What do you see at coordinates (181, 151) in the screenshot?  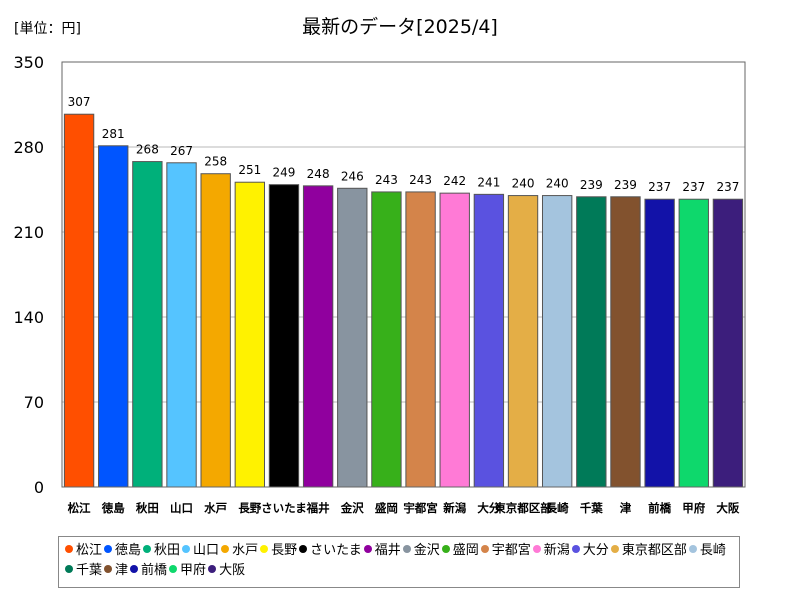 I see `value-label: 267` at bounding box center [181, 151].